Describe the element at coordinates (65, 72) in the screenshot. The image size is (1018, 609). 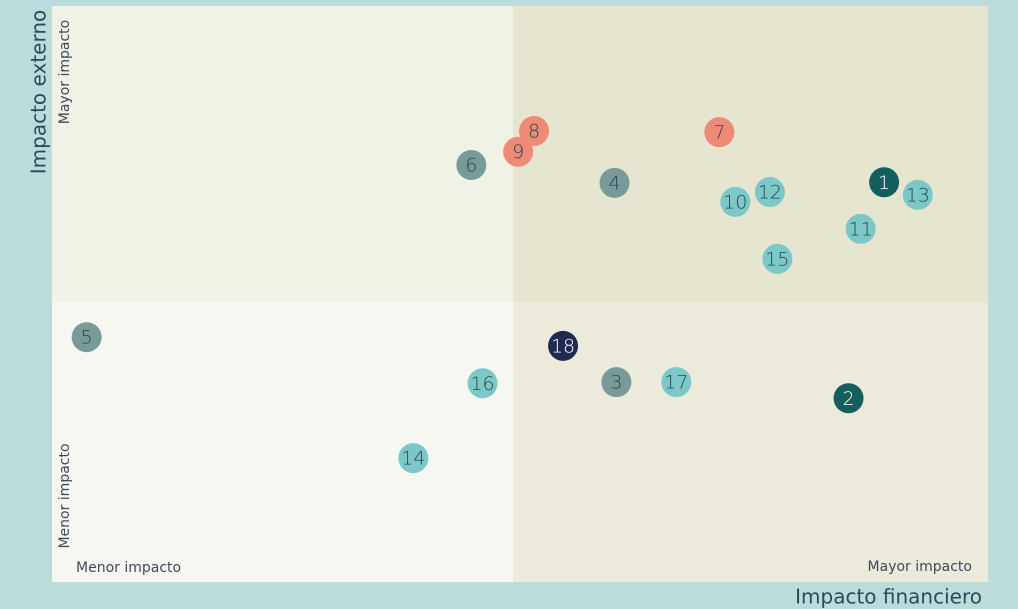
I see `y-high-label: Mayor impacto` at that location.